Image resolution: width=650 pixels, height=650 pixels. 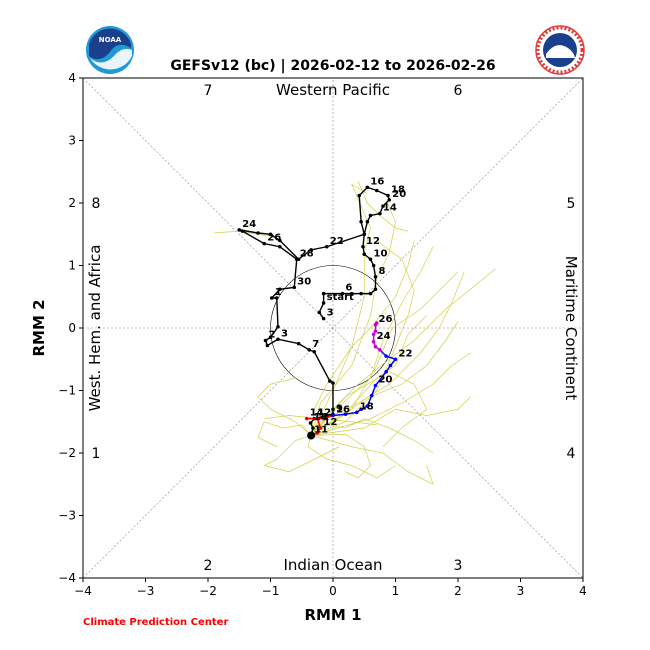 I want to click on y-tick-label: 3, so click(x=72, y=141).